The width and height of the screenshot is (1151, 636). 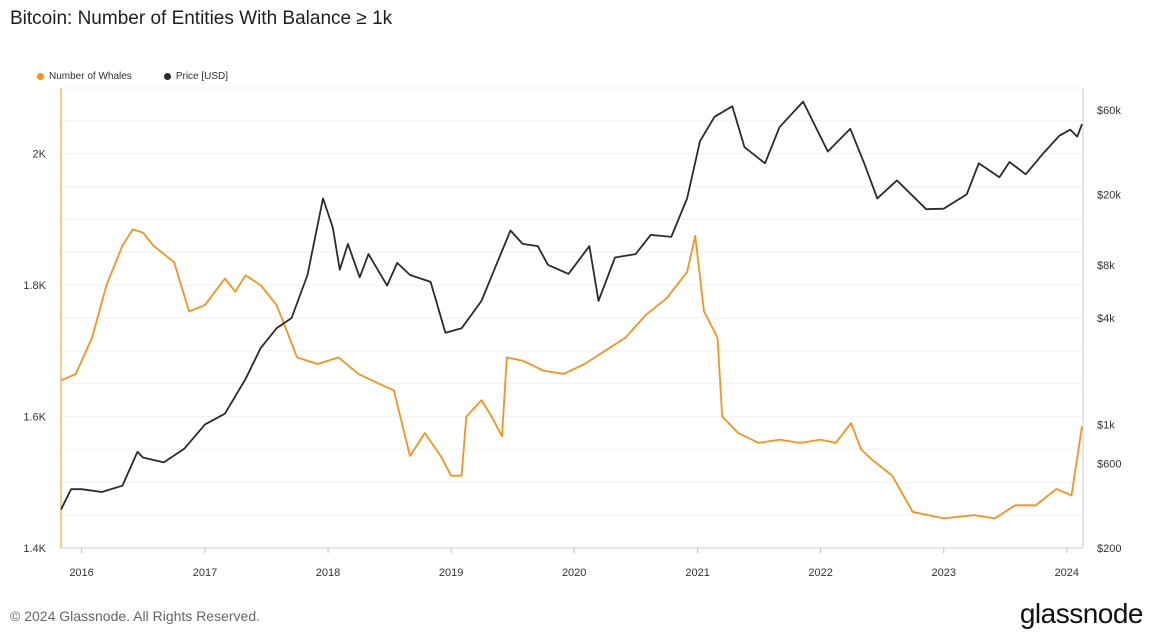 What do you see at coordinates (1106, 266) in the screenshot?
I see `y-tick-label-right: $8k` at bounding box center [1106, 266].